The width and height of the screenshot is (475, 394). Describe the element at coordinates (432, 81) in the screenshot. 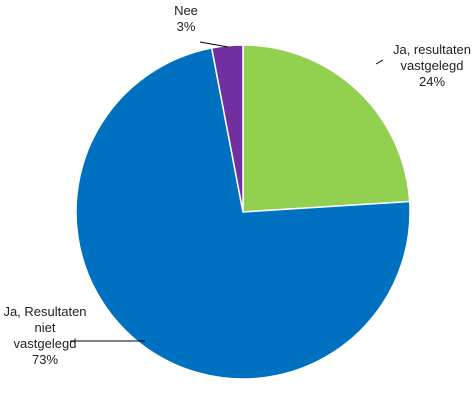

I see `slice-label-0-line-2: 24%` at that location.